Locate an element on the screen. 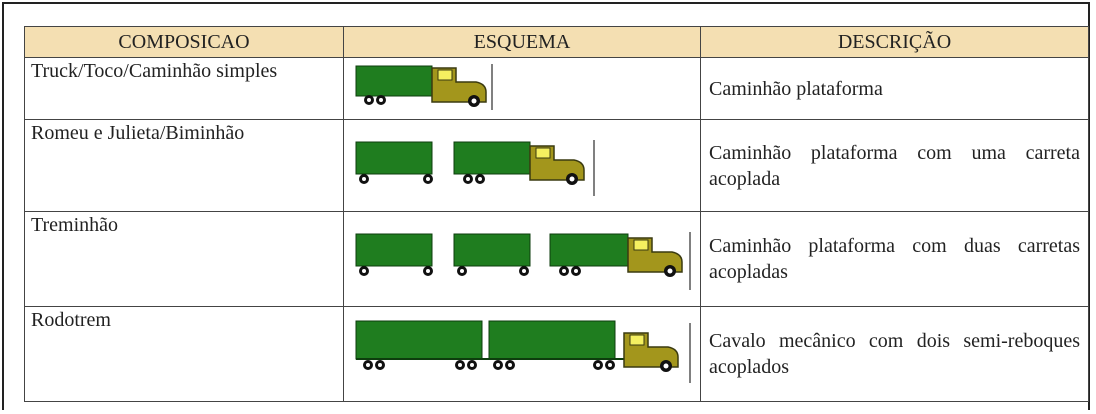 This screenshot has height=414, width=1096. header-row: COMPOSICAO ESQUEMA DESCRIÇÃO is located at coordinates (556, 42).